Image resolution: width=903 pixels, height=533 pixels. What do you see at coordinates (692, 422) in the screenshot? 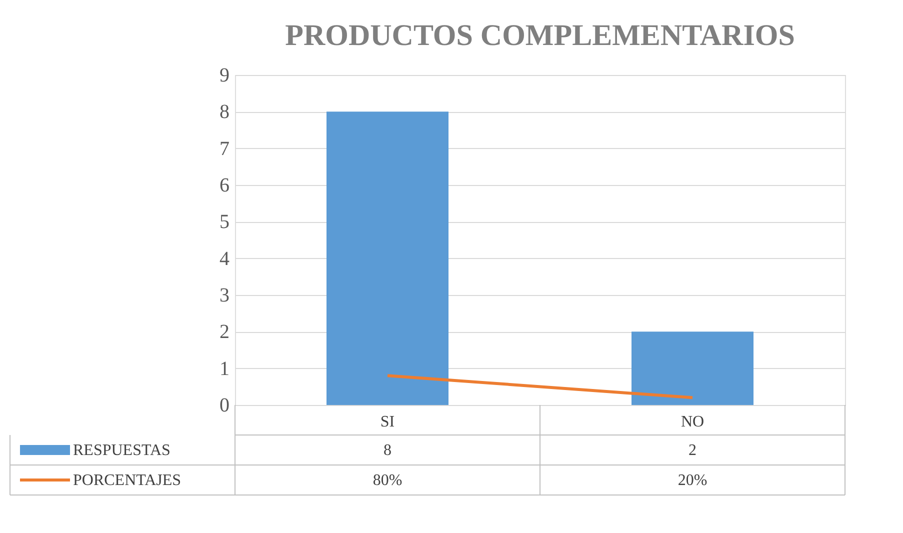
I see `x-tick-label: NO` at bounding box center [692, 422].